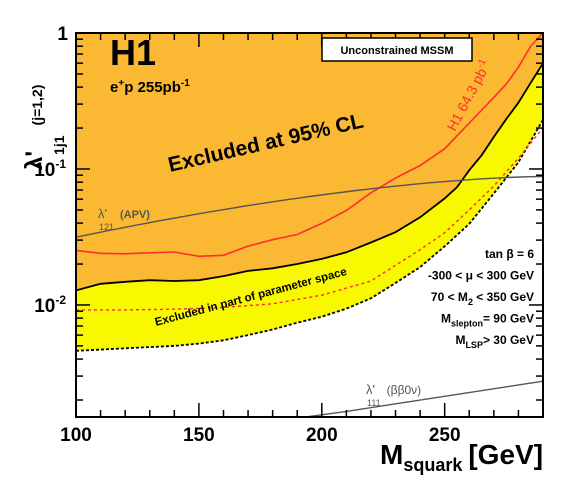 The image size is (567, 480). I want to click on parameter-line: Mslepton= 90 GeV, so click(487, 320).